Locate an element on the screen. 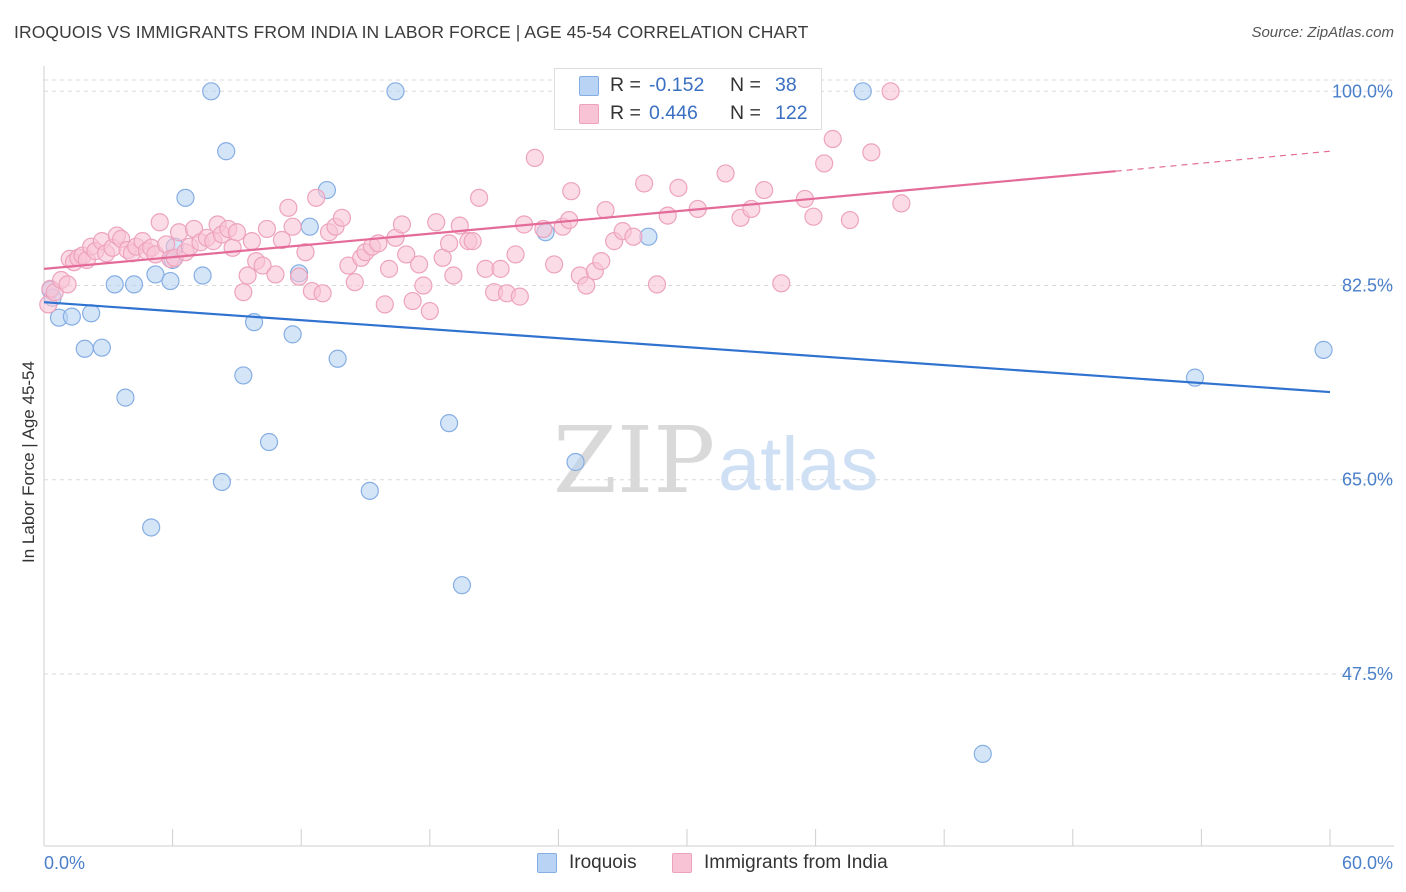 This screenshot has width=1406, height=892. legend-n-value: 38 is located at coordinates (786, 85).